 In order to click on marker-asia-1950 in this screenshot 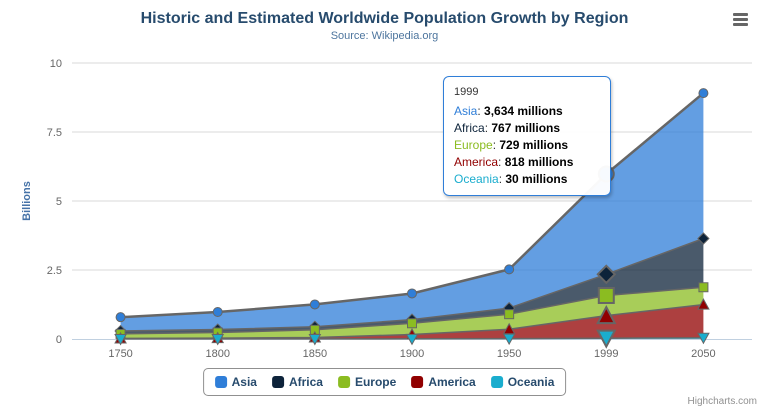, I will do `click(509, 269)`.